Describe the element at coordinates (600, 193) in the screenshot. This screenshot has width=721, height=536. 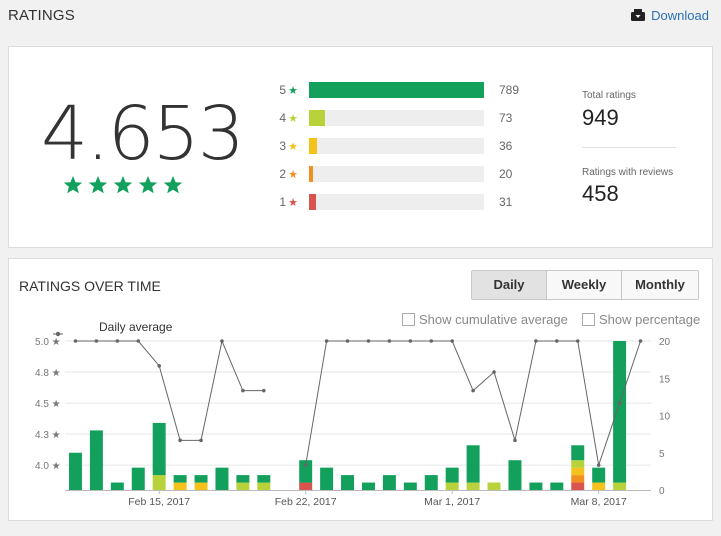
I see `reviews-value: 458` at that location.